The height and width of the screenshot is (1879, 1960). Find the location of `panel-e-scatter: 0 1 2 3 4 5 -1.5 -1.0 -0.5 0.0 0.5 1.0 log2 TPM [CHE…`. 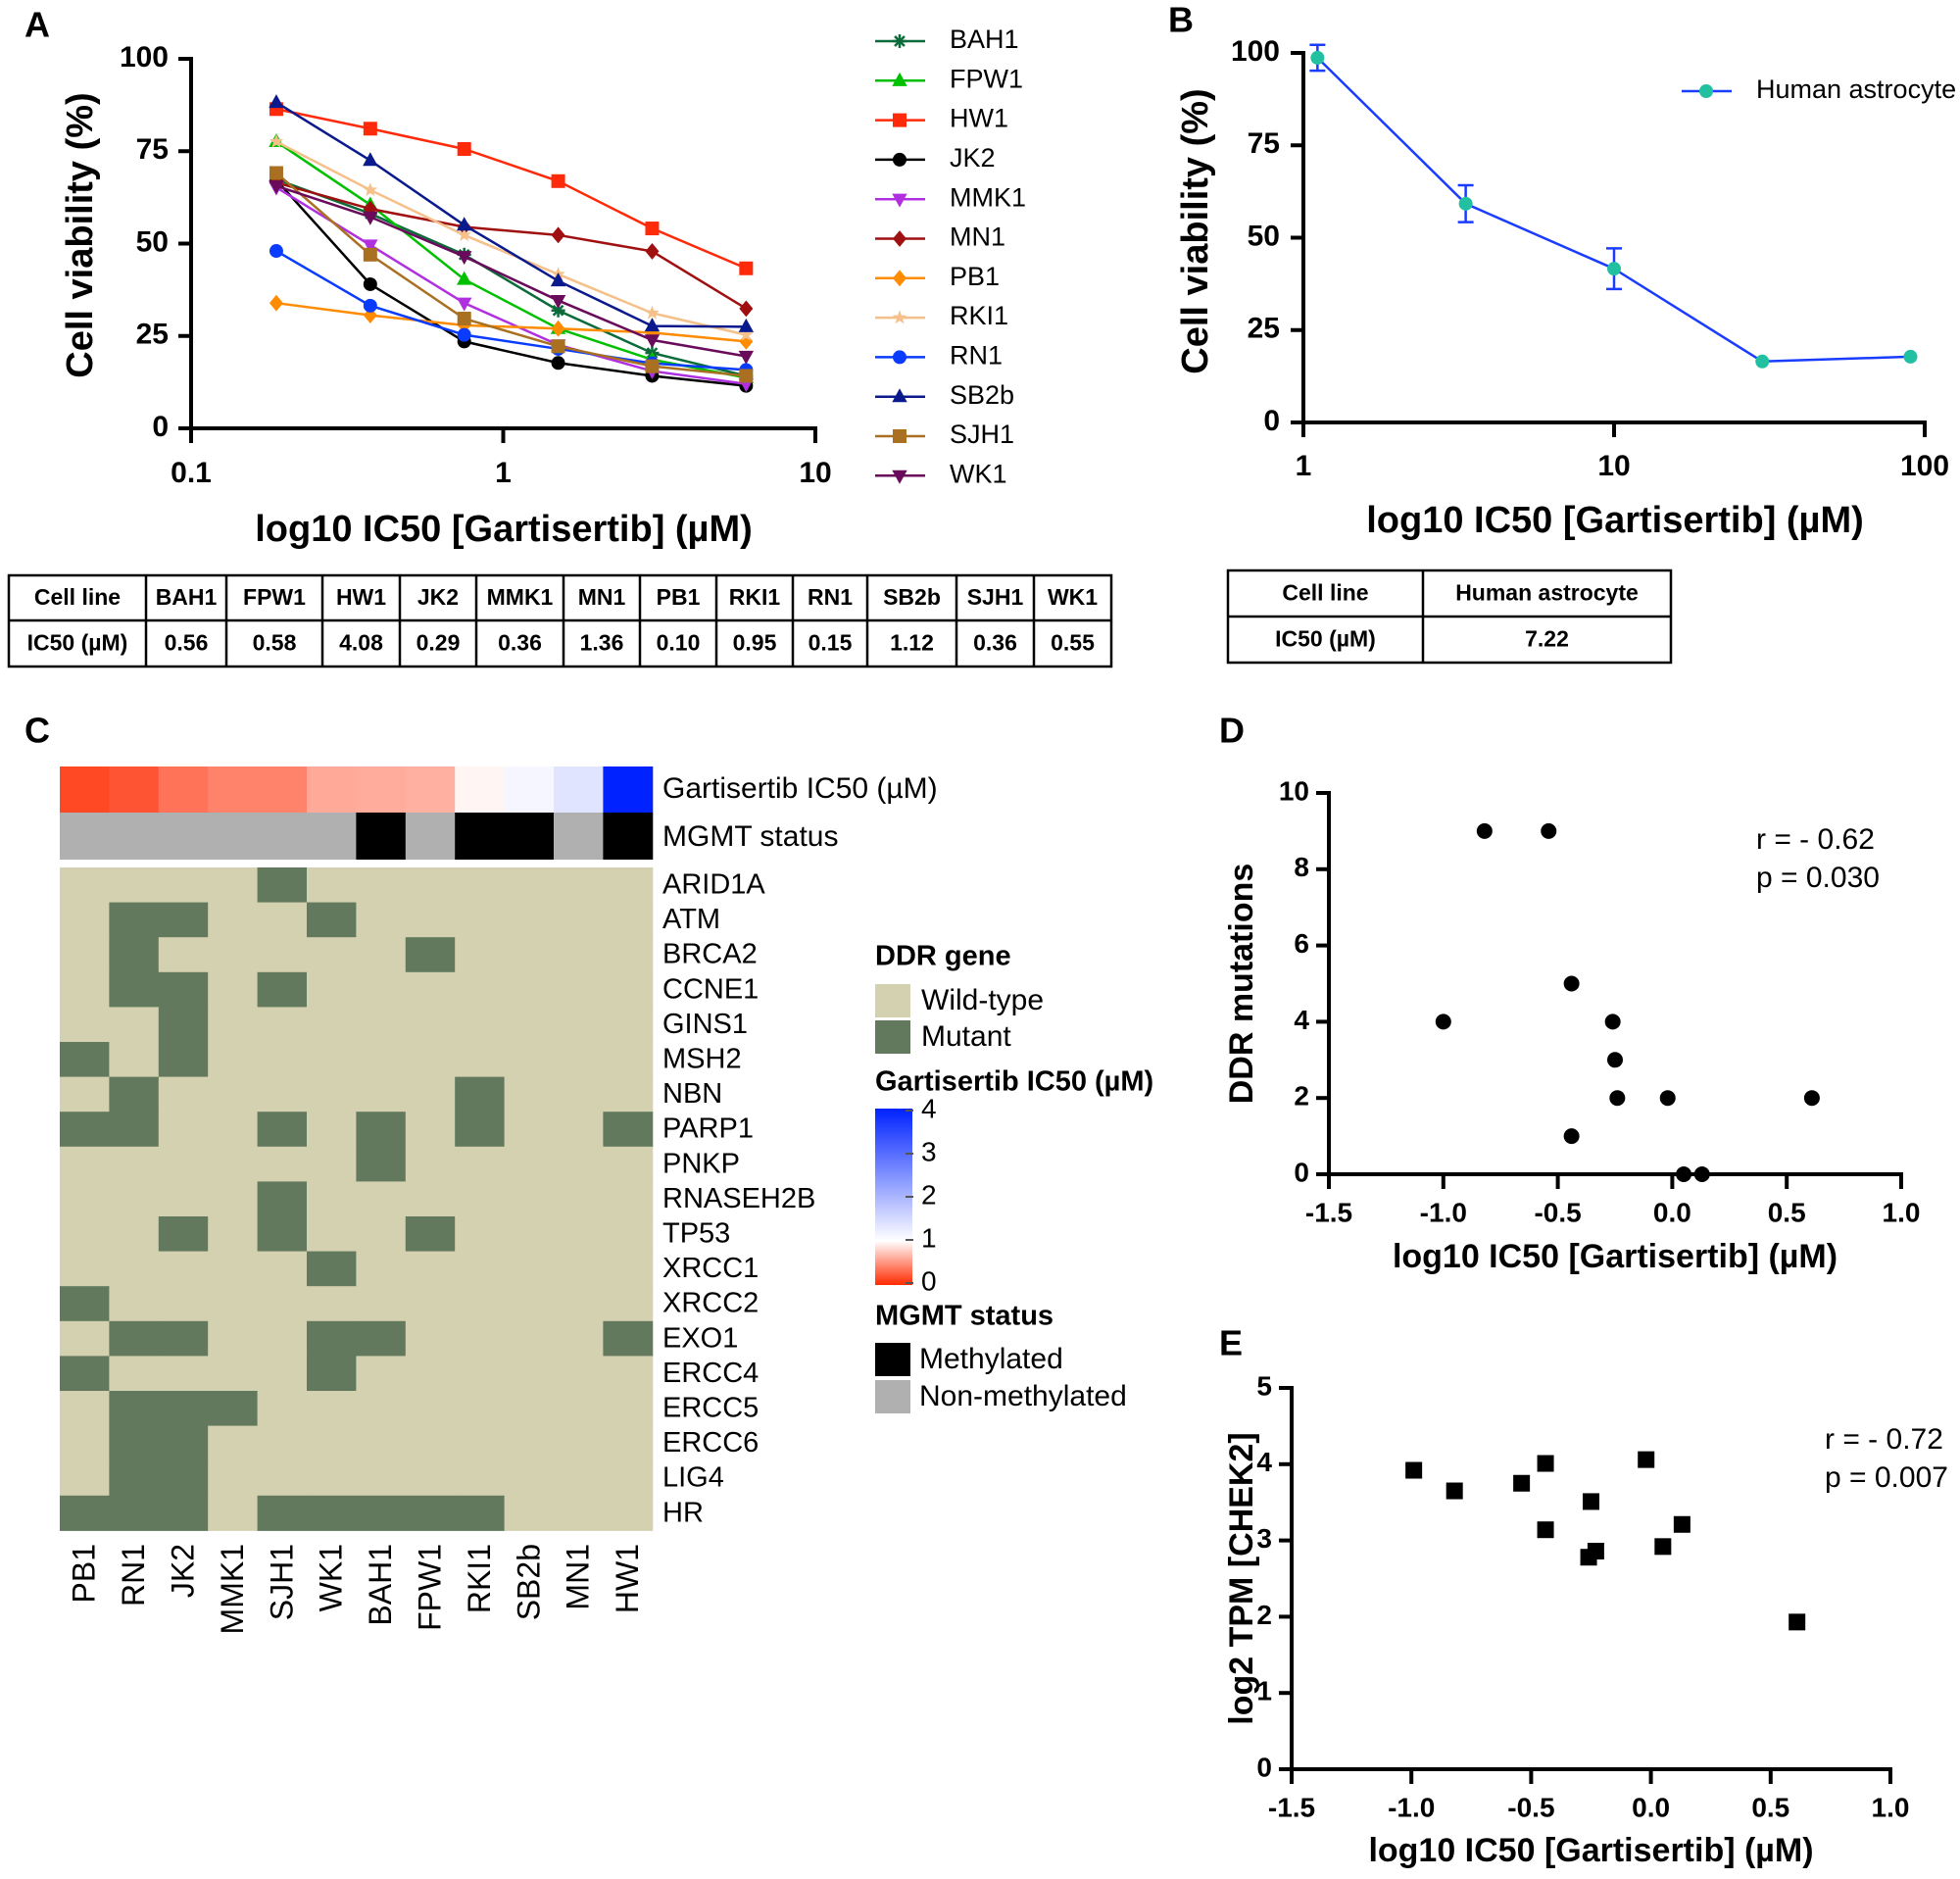

panel-e-scatter: 0 1 2 3 4 5 -1.5 -1.0 -0.5 0.0 0.5 1.0 log2 TPM [CHE… is located at coordinates (1585, 1619).